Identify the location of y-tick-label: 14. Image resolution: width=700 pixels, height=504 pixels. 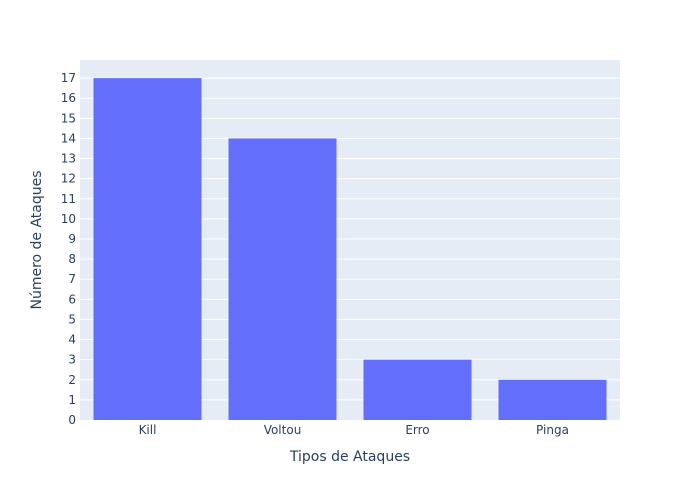
(68, 138).